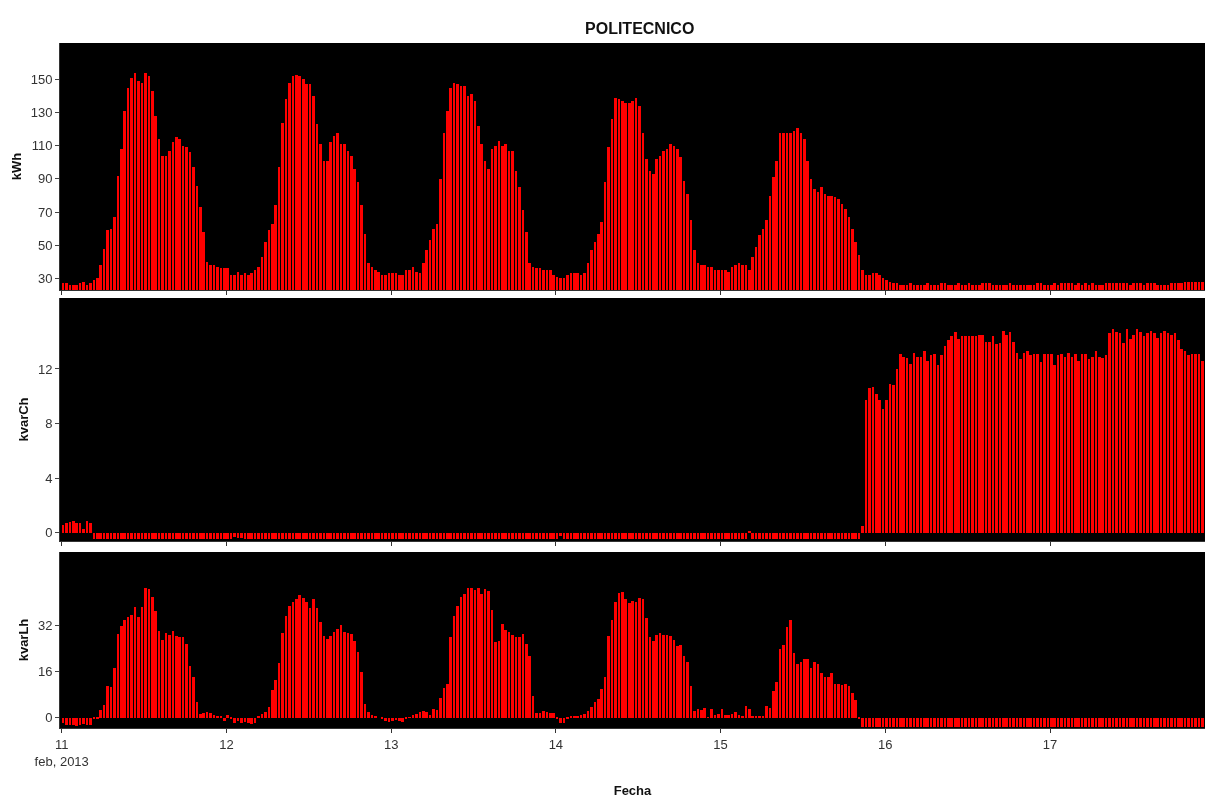 This screenshot has width=1207, height=798. Describe the element at coordinates (45, 369) in the screenshot. I see `y-tick-label: 12` at that location.